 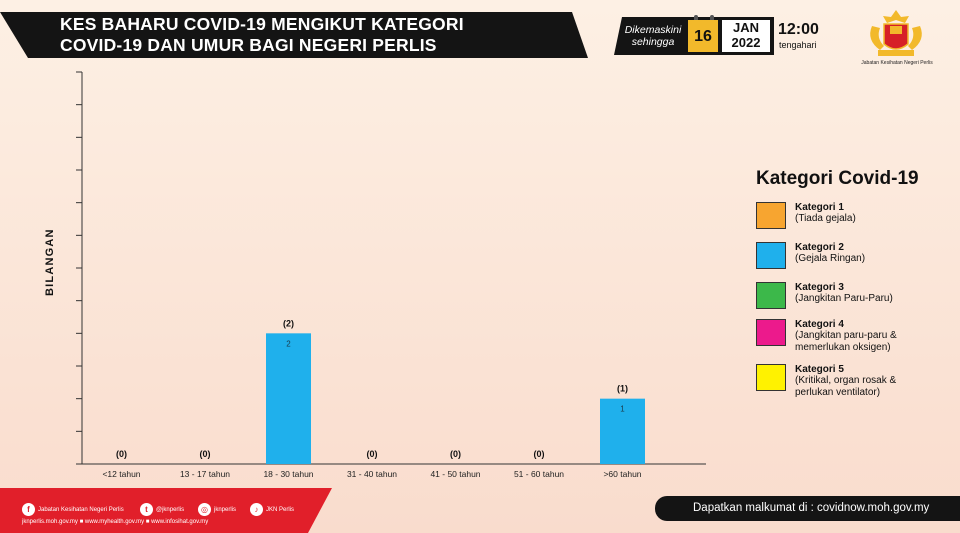 I want to click on social-link: ◎ jknperlis, so click(x=217, y=509).